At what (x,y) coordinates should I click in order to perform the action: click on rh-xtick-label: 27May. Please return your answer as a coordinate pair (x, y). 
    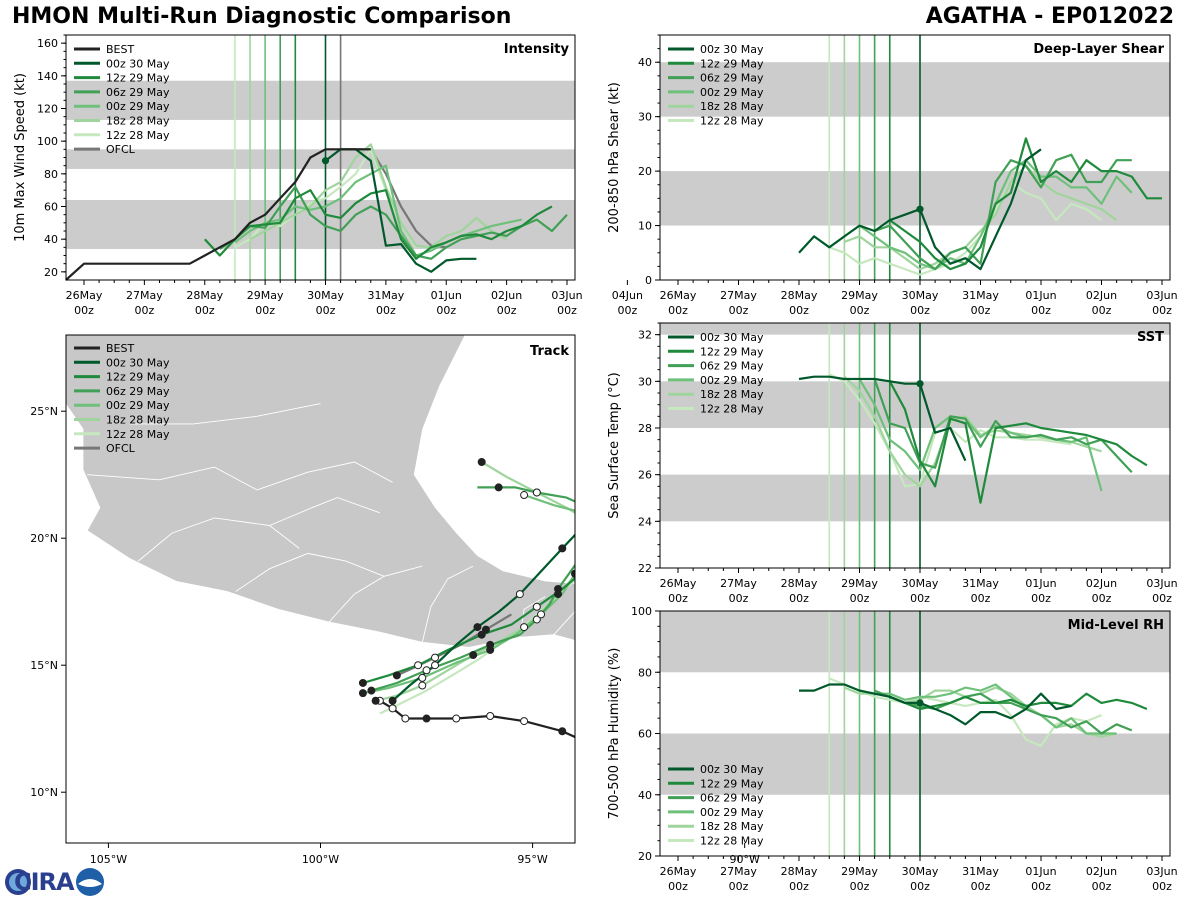
    Looking at the image, I should click on (738, 871).